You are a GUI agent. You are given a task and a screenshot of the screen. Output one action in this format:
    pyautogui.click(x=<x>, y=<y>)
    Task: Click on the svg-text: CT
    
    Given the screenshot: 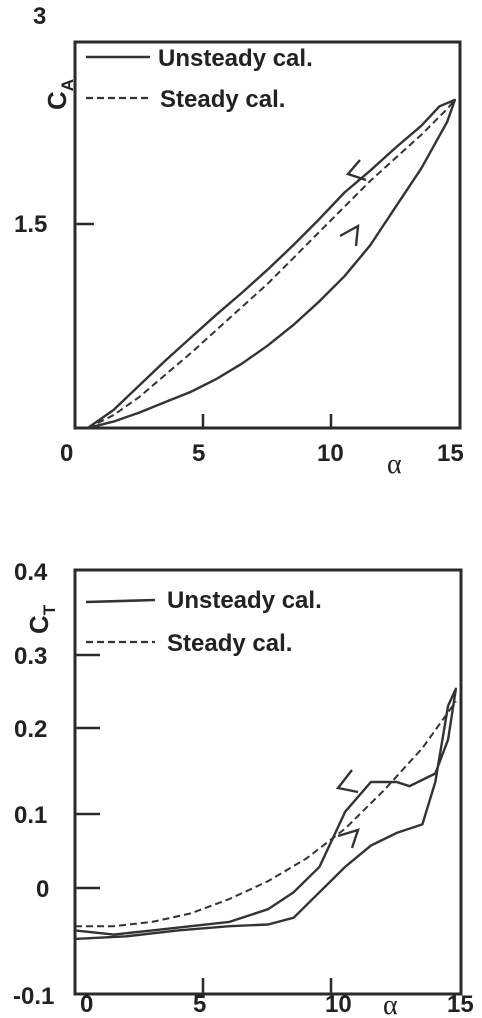 What is the action you would take?
    pyautogui.click(x=41, y=619)
    